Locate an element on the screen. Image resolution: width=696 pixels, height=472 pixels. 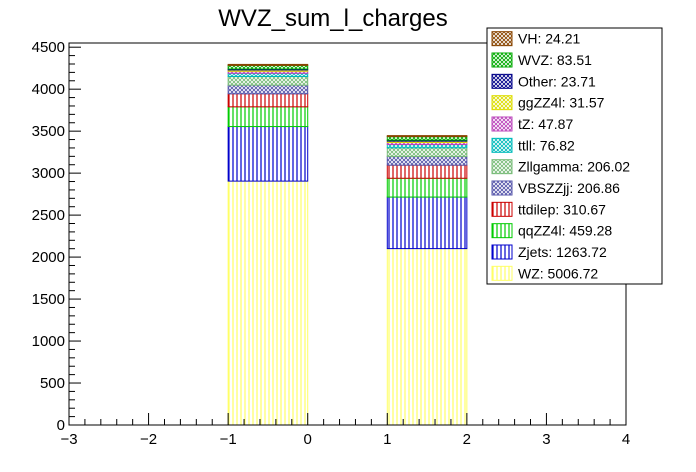
bar-segment-qqzz4l-bin0 is located at coordinates (268, 117).